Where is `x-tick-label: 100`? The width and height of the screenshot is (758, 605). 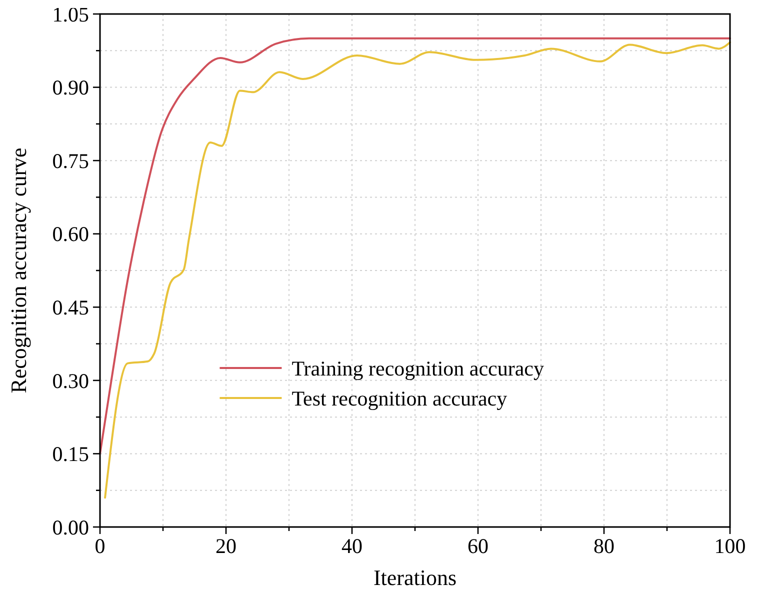
x-tick-label: 100 is located at coordinates (730, 546).